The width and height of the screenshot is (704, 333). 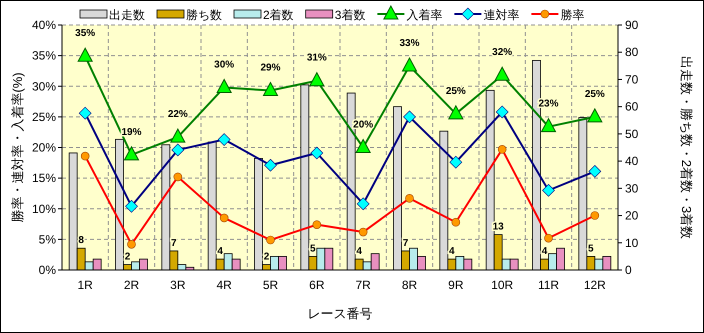 I want to click on x-tick-label: 10R, so click(x=502, y=285).